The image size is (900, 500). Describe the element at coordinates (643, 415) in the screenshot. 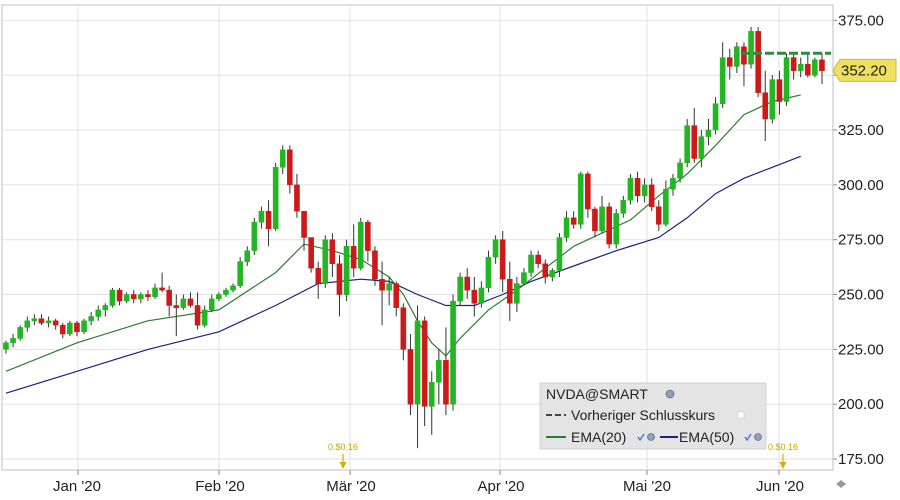

I see `legend-label-prev-close: Vorheriger Schlusskurs` at that location.